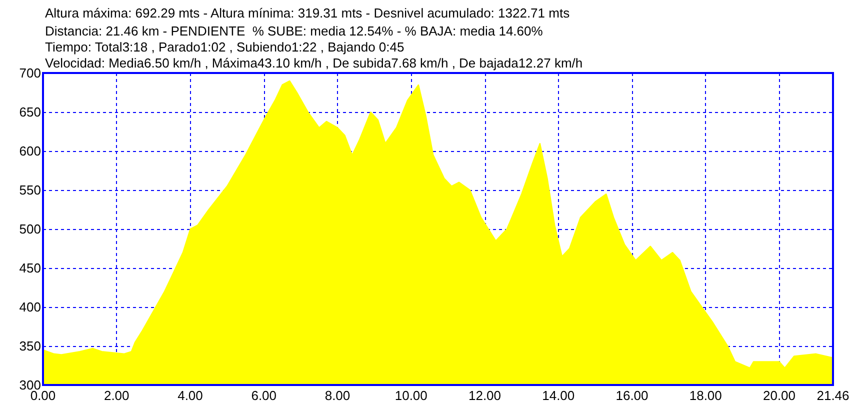 This screenshot has width=854, height=405. What do you see at coordinates (30, 229) in the screenshot?
I see `y-tick-label: 500` at bounding box center [30, 229].